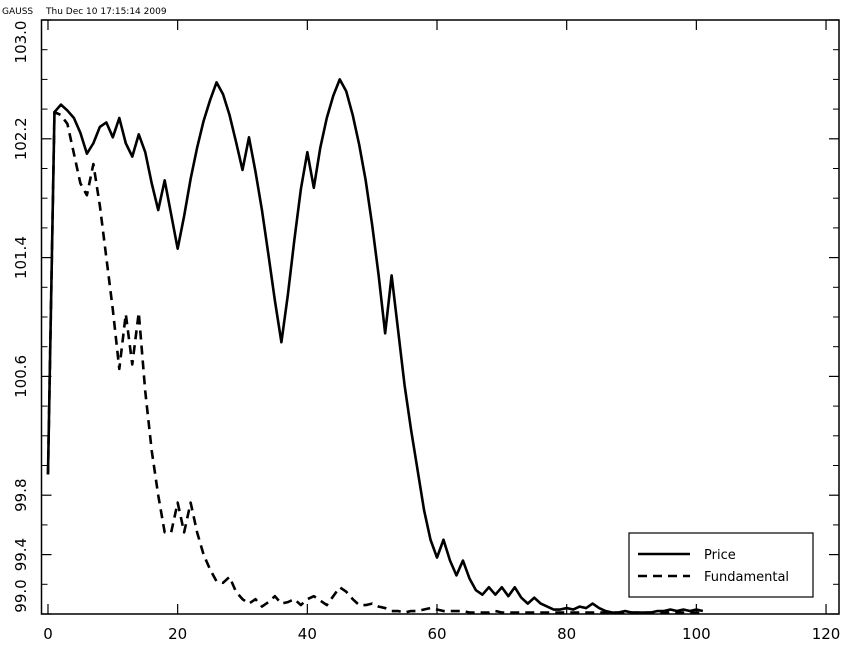  Describe the element at coordinates (17, 12) in the screenshot. I see `program-name: GAUSS` at that location.